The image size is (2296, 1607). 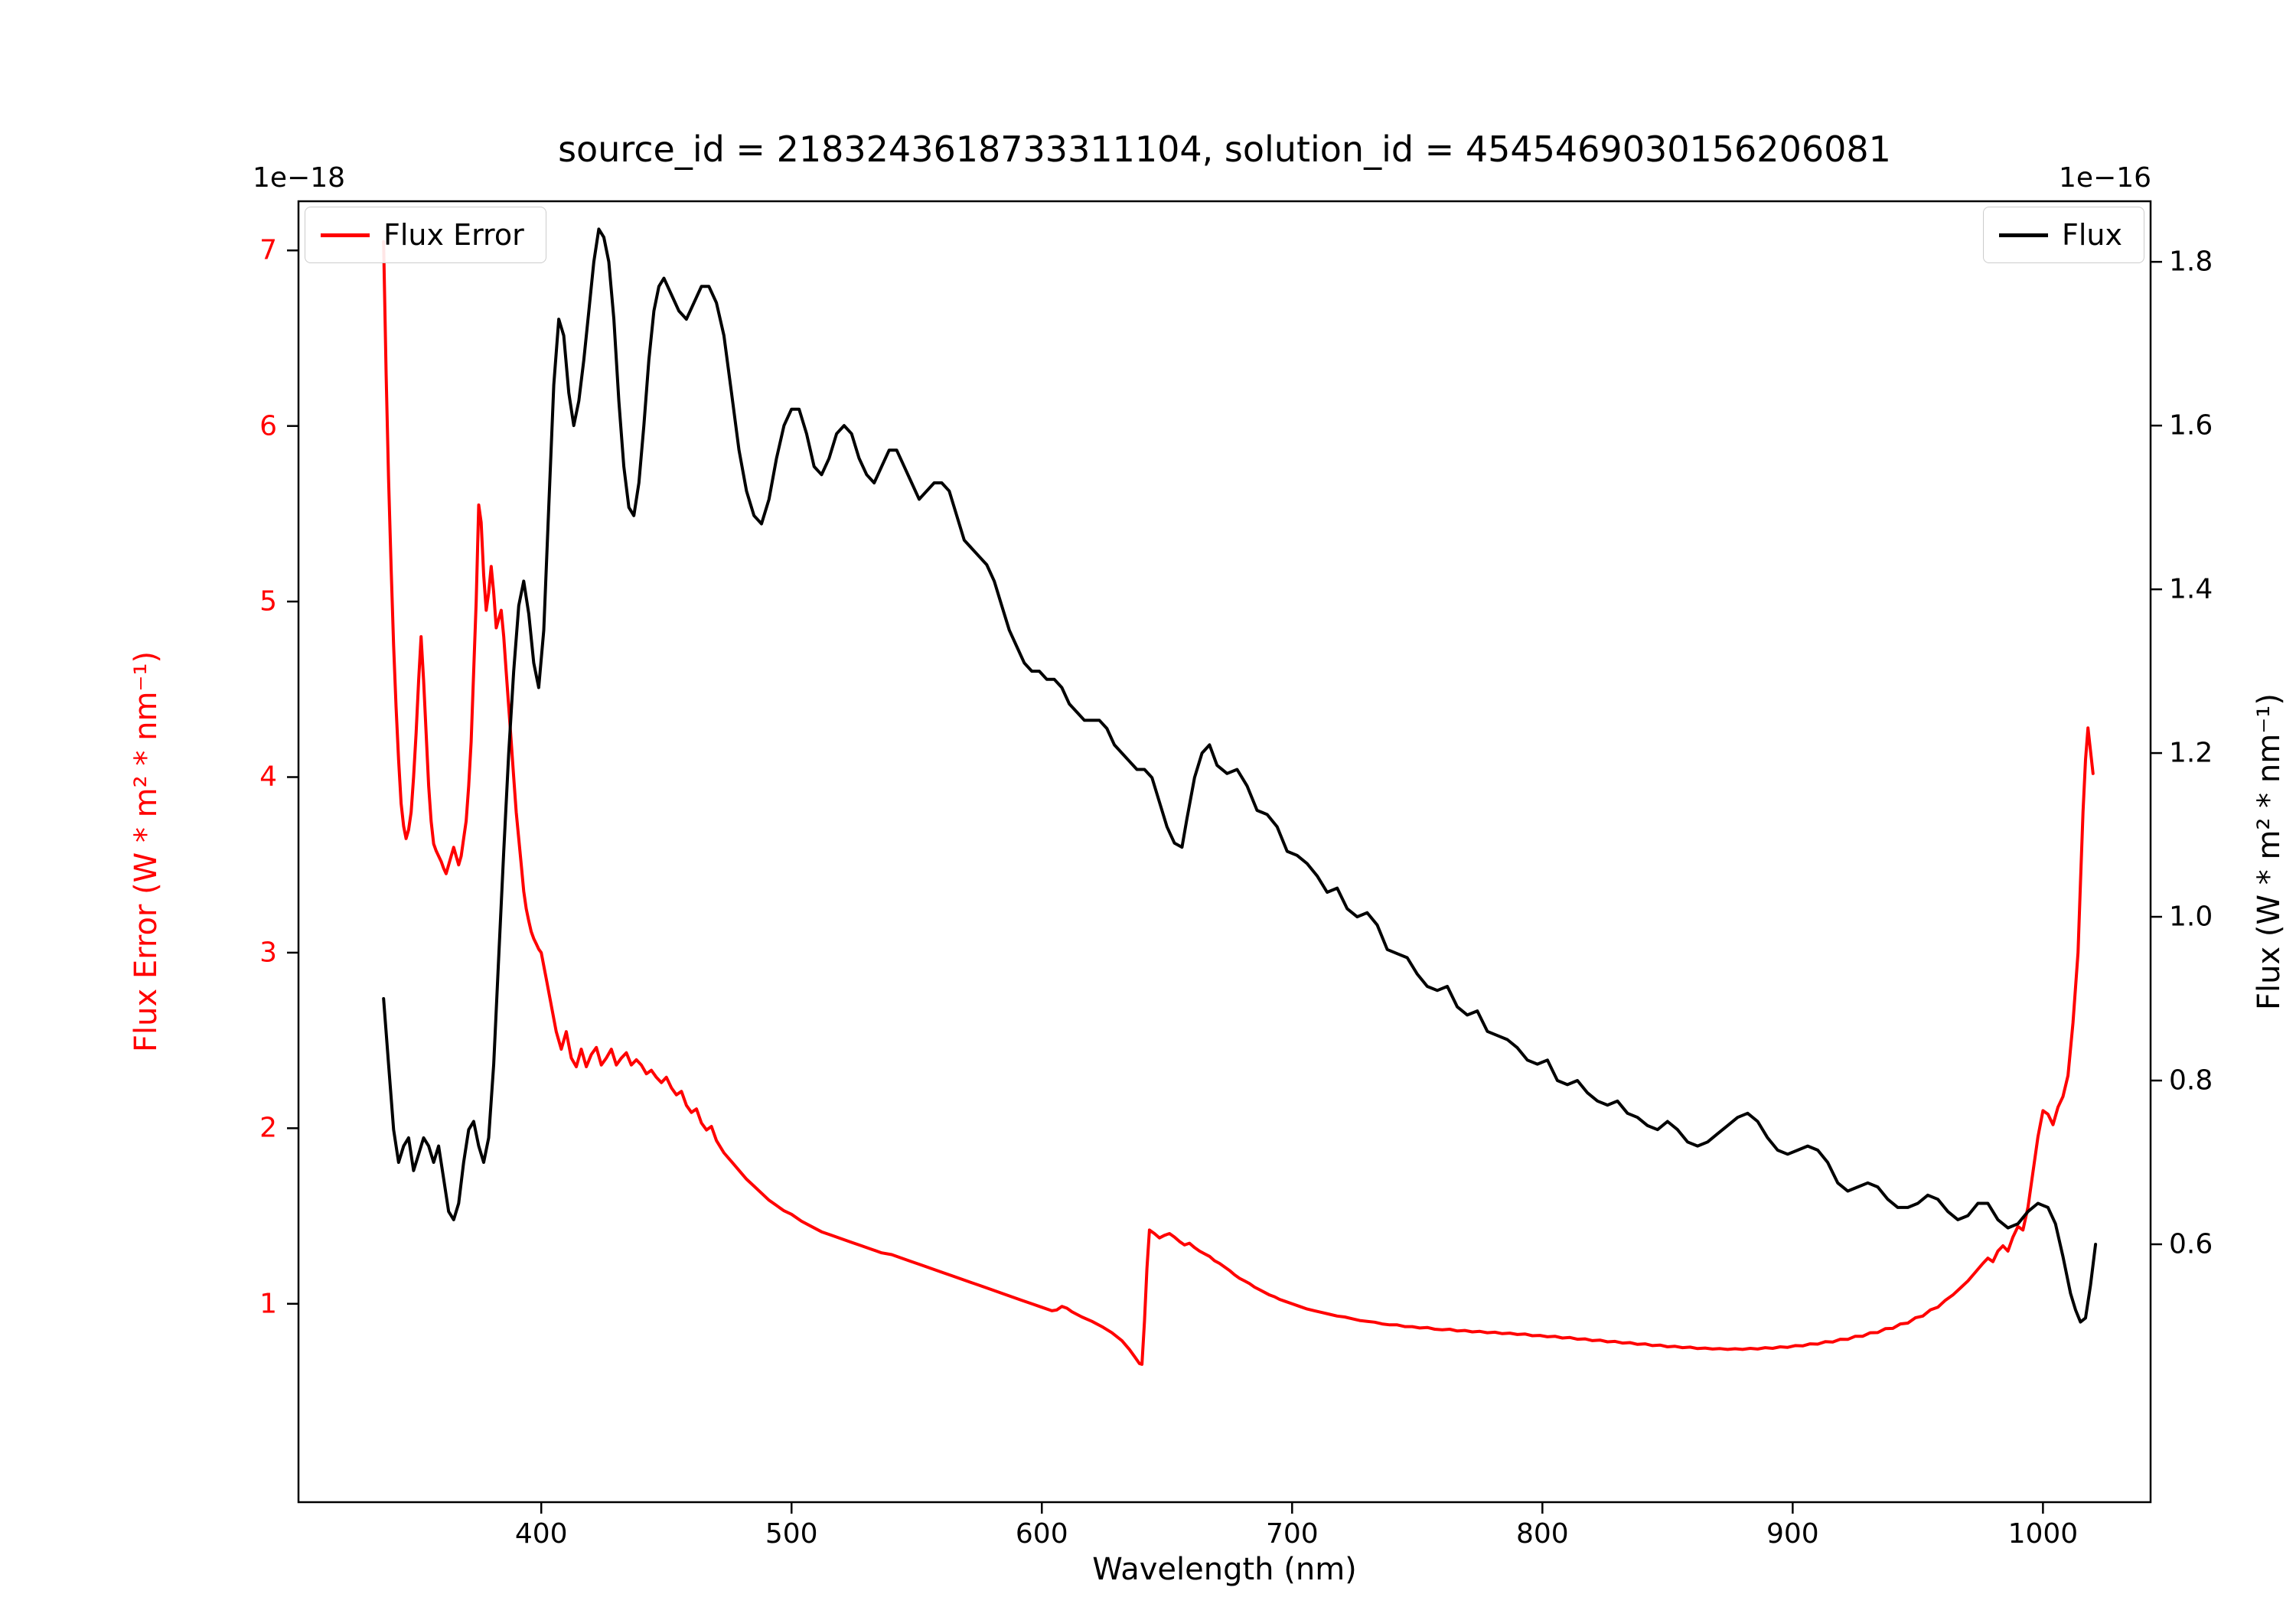 I want to click on x-tick-label: 1000, so click(x=2043, y=1534).